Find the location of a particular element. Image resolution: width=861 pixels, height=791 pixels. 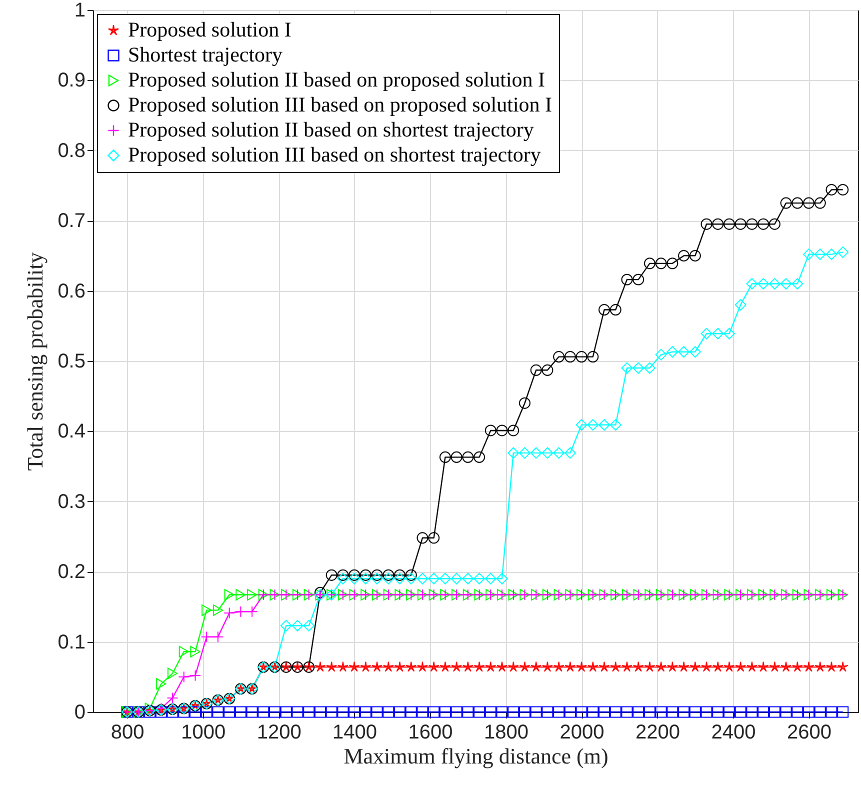

y-tick-label: 0.1 is located at coordinates (72, 642).